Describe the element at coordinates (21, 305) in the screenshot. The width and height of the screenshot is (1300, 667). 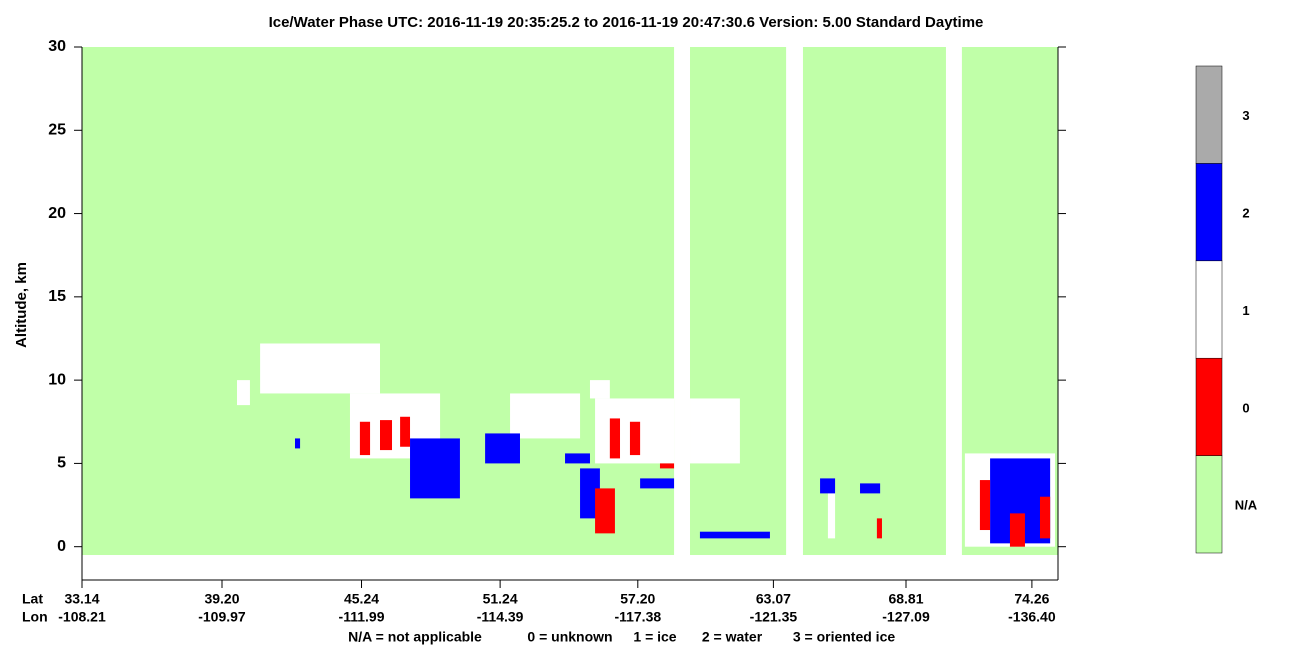
I see `y-axis-title: Altitude, km` at that location.